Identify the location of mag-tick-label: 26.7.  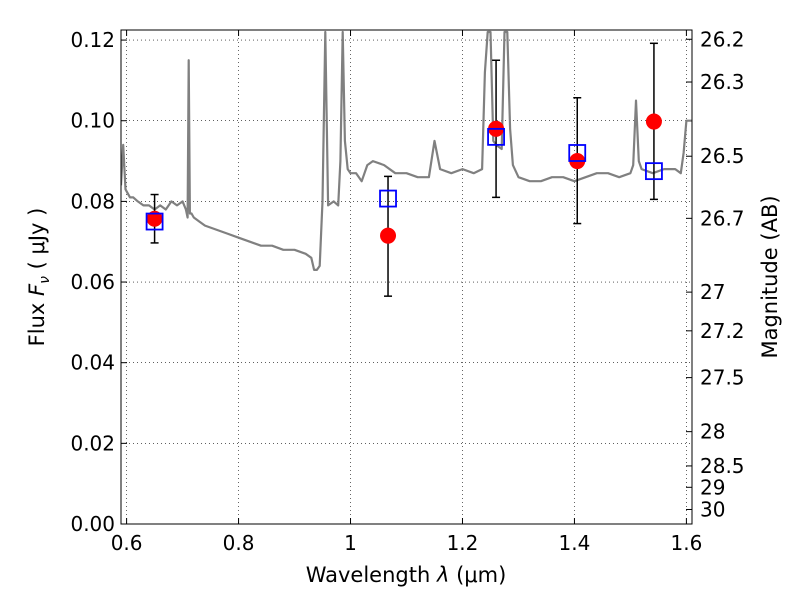
(722, 218).